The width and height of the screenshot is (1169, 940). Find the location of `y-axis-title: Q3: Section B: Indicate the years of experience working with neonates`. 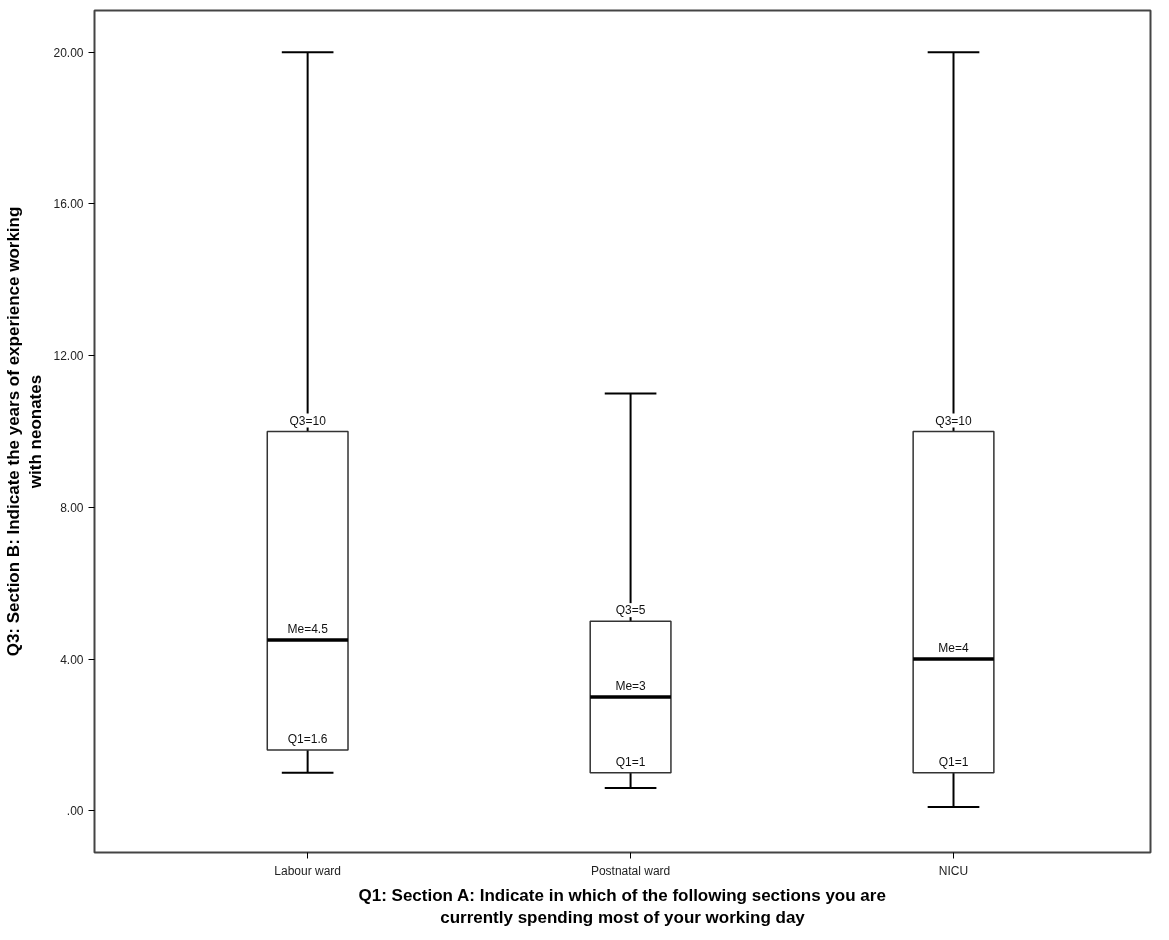

y-axis-title: Q3: Section B: Indicate the years of experience working with neonates is located at coordinates (24, 431).